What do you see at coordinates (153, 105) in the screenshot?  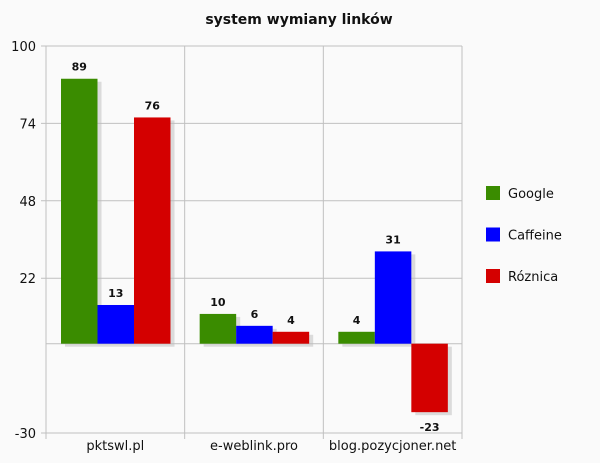 I see `data-label: 76` at bounding box center [153, 105].